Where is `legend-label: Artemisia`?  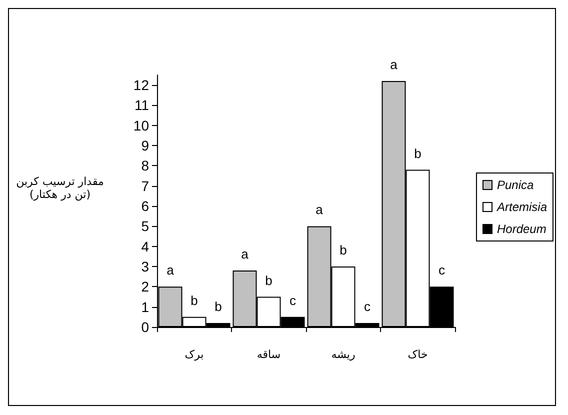 legend-label: Artemisia is located at coordinates (522, 207).